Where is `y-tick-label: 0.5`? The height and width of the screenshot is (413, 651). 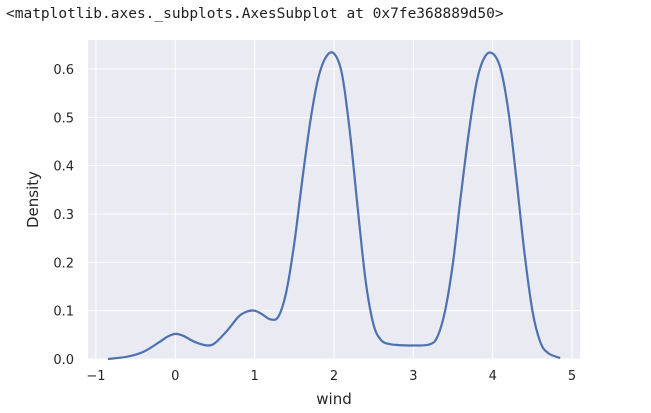 y-tick-label: 0.5 is located at coordinates (63, 118).